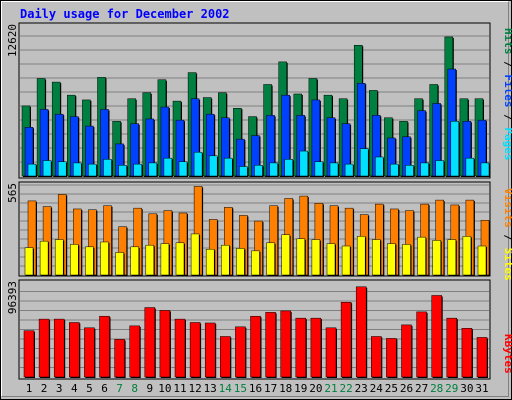 This screenshot has width=512, height=400. I want to click on day-label: 27, so click(421, 388).